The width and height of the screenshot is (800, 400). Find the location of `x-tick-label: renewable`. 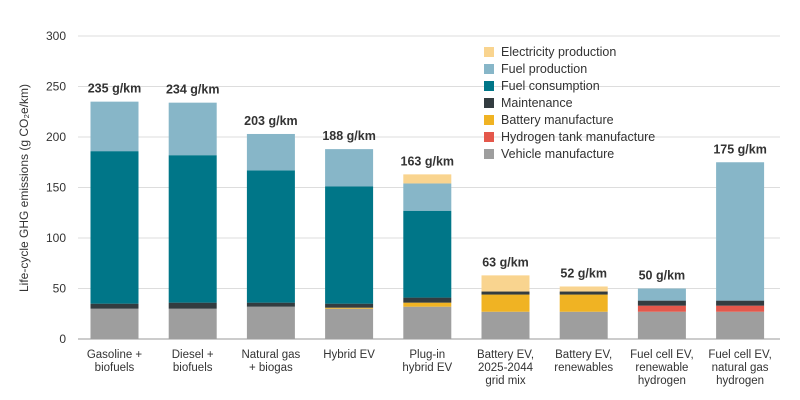

x-tick-label: renewable is located at coordinates (661, 368).